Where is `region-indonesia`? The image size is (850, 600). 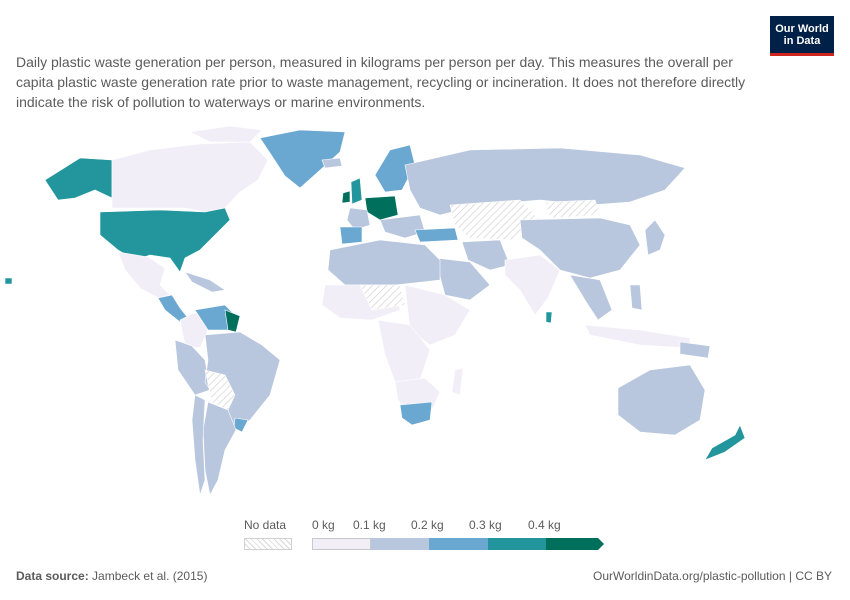 region-indonesia is located at coordinates (637, 336).